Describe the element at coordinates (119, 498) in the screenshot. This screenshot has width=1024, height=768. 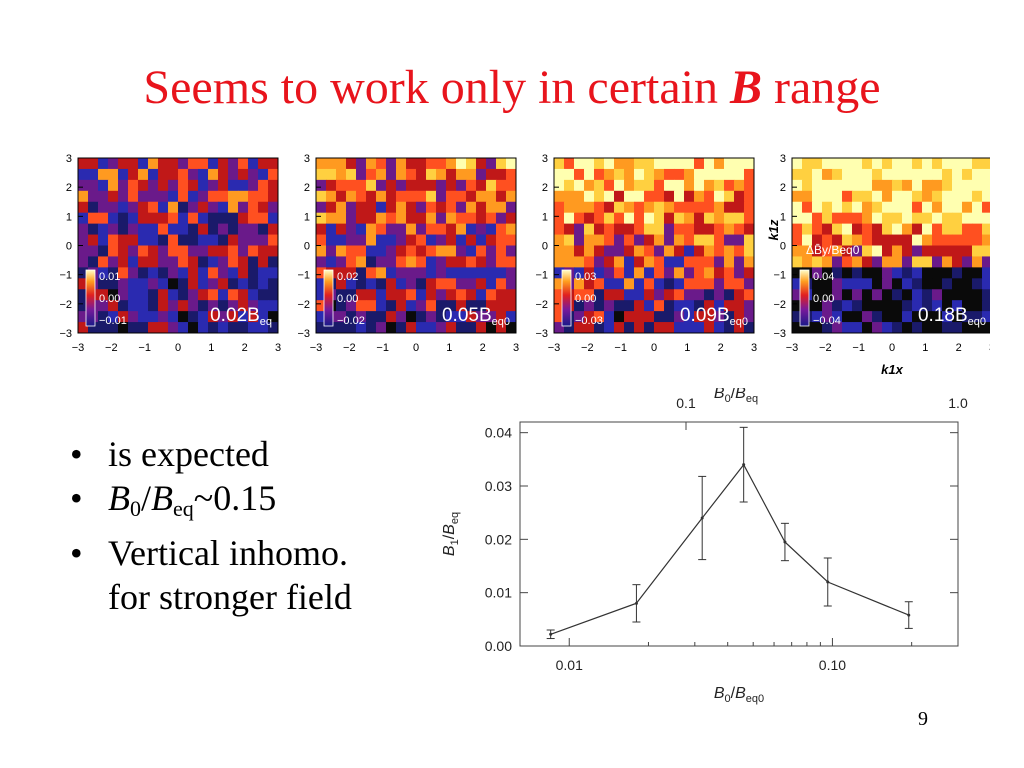
I see `b-symbol: B` at that location.